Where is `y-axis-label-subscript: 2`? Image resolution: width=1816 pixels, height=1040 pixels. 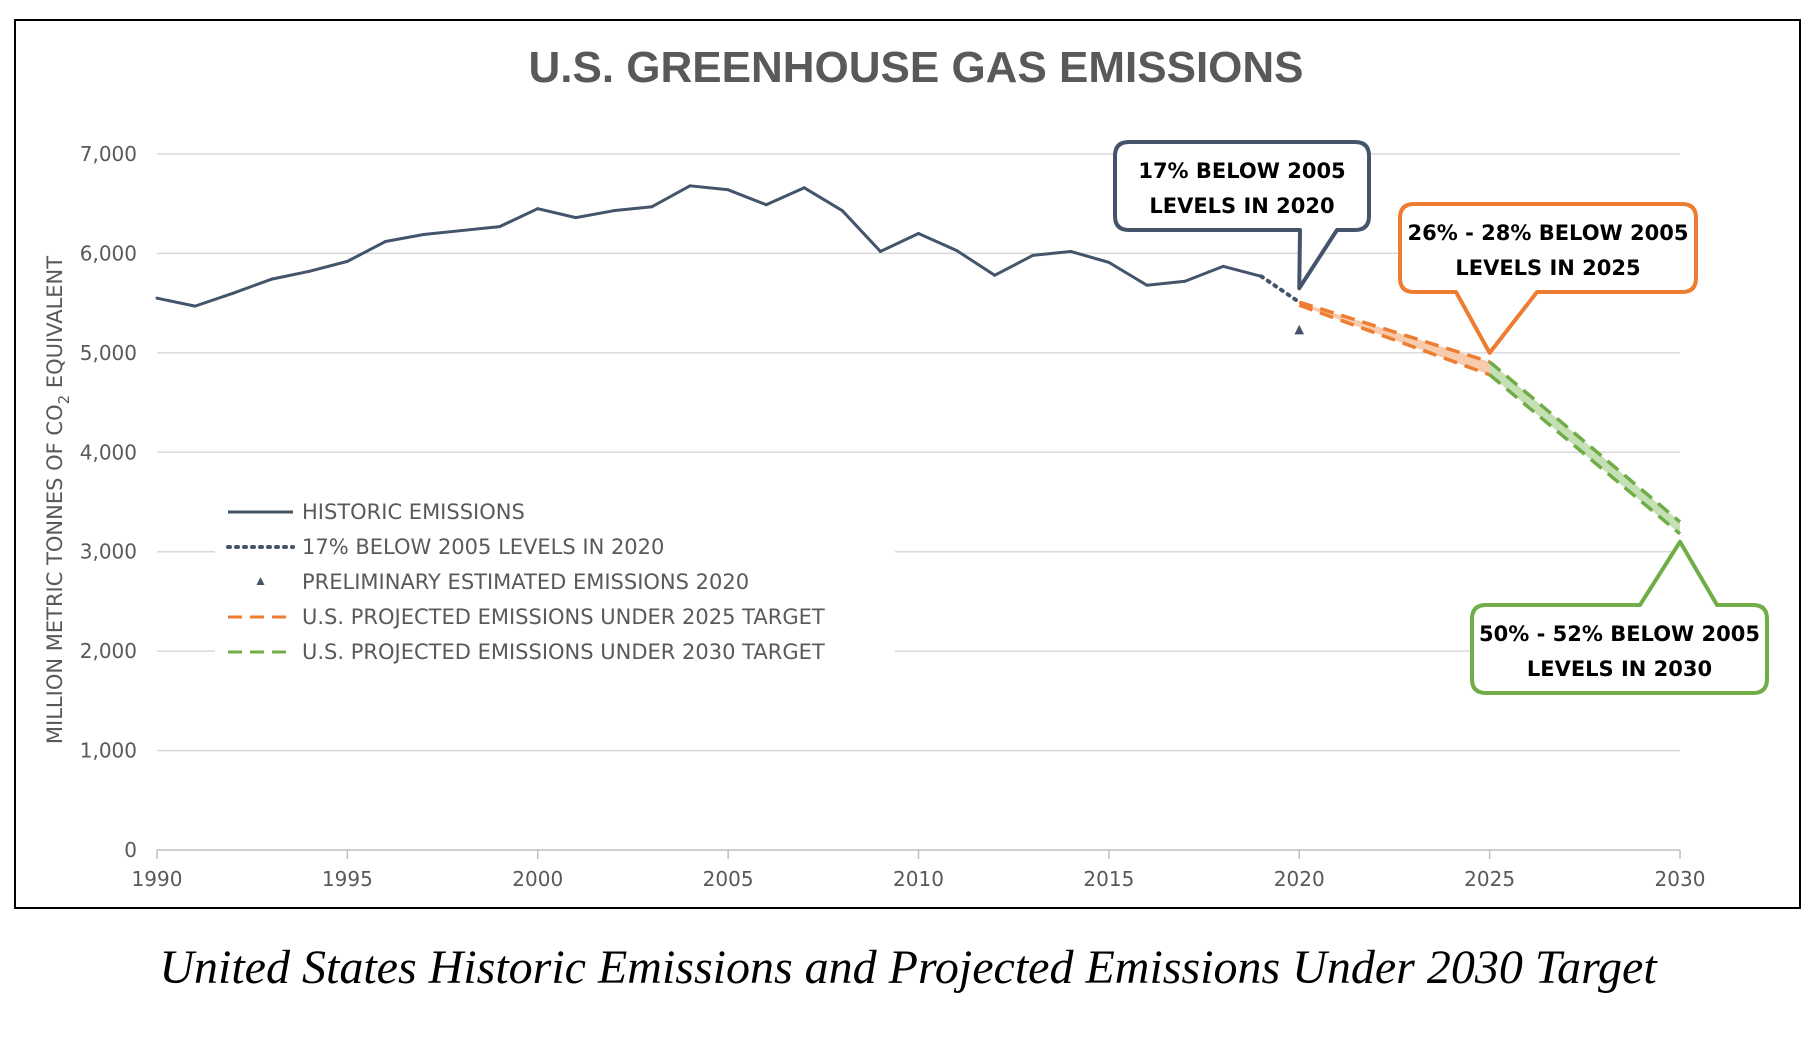 y-axis-label-subscript: 2 is located at coordinates (64, 400).